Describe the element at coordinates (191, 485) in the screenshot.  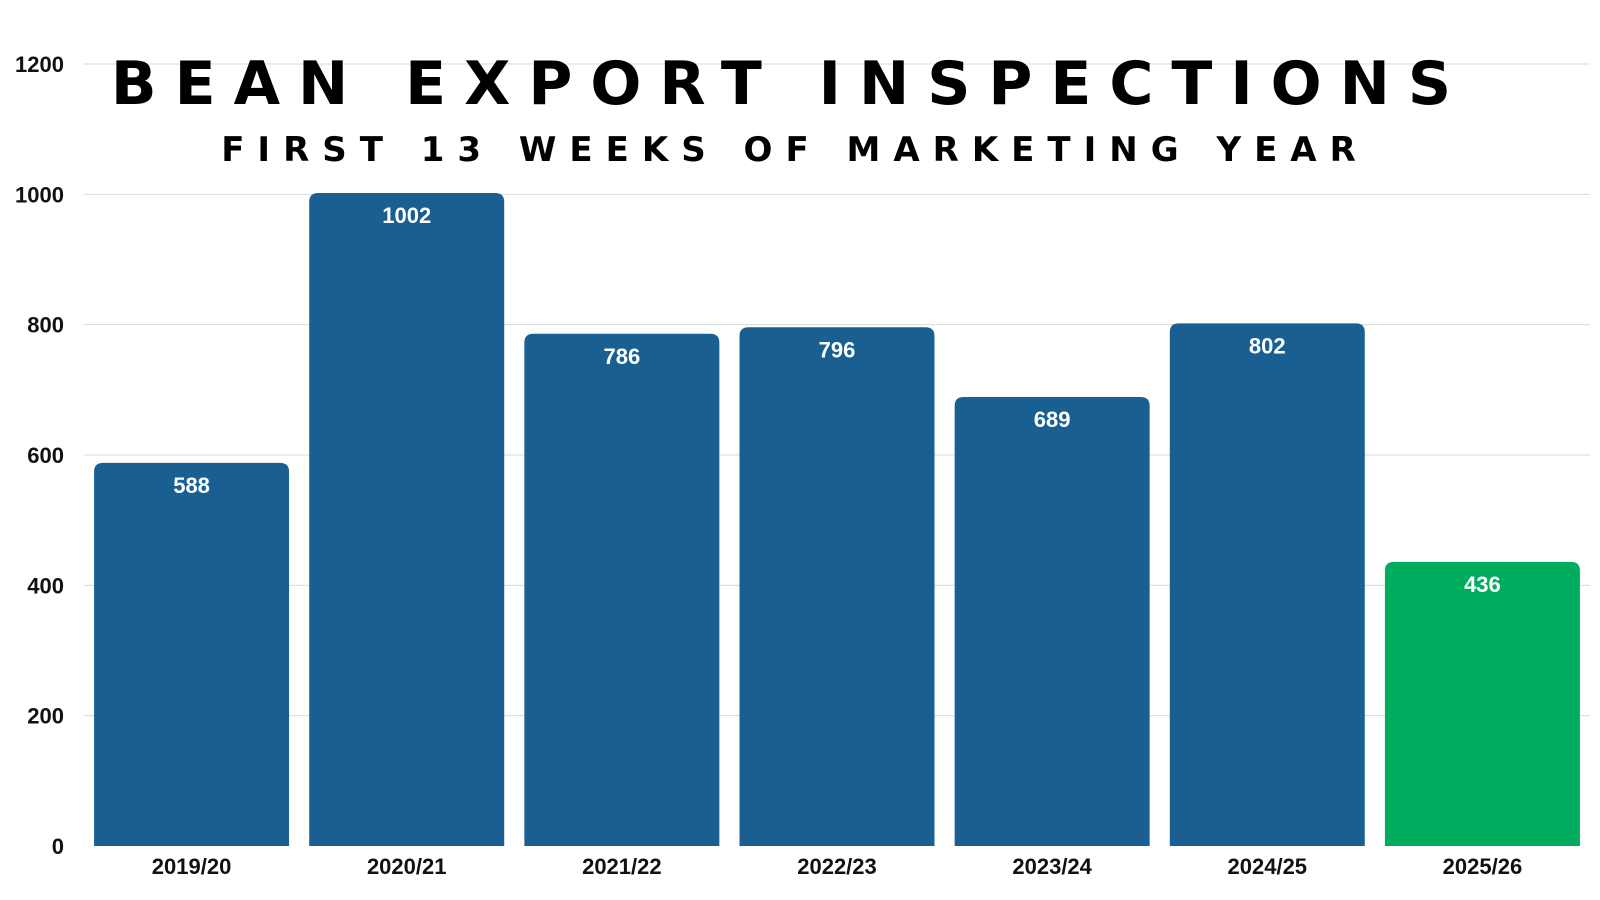
I see `data-label-2019-20: 588` at that location.